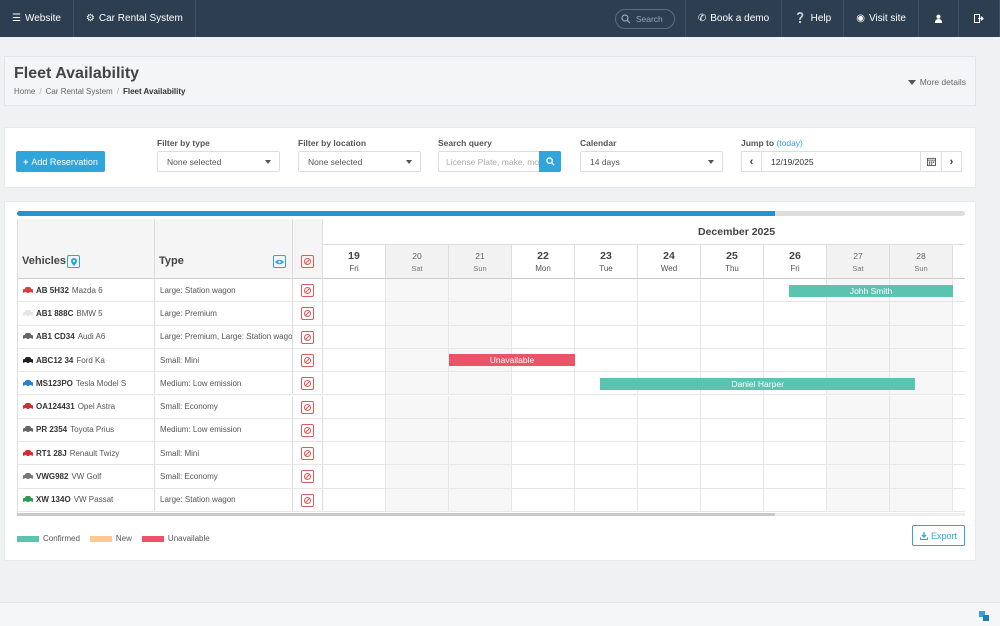 The width and height of the screenshot is (1000, 626). Describe the element at coordinates (734, 18) in the screenshot. I see `book-demo-link: ✆ Book a demo` at that location.